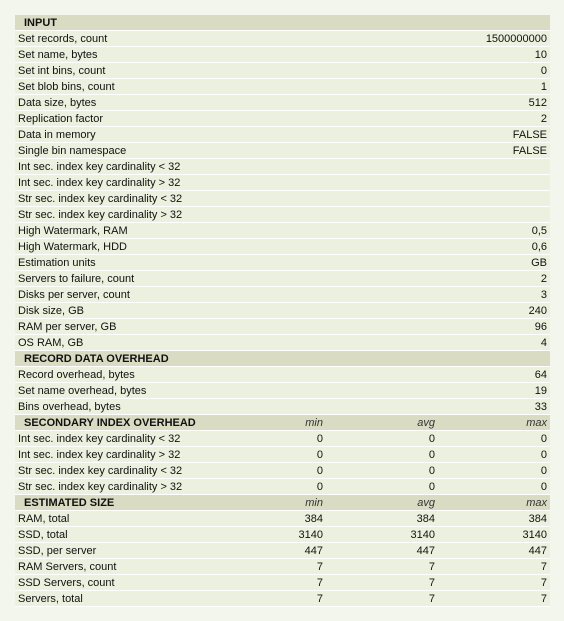 This screenshot has height=621, width=564. I want to click on table-row: Servers, total 7 7 7, so click(282, 599).